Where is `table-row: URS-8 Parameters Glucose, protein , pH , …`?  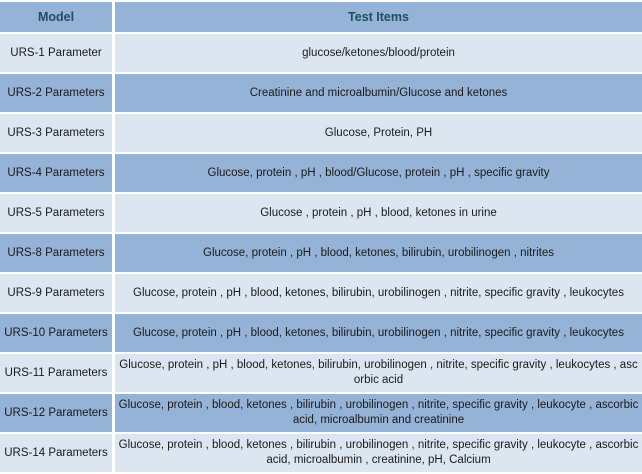 table-row: URS-8 Parameters Glucose, protein , pH , … is located at coordinates (321, 253).